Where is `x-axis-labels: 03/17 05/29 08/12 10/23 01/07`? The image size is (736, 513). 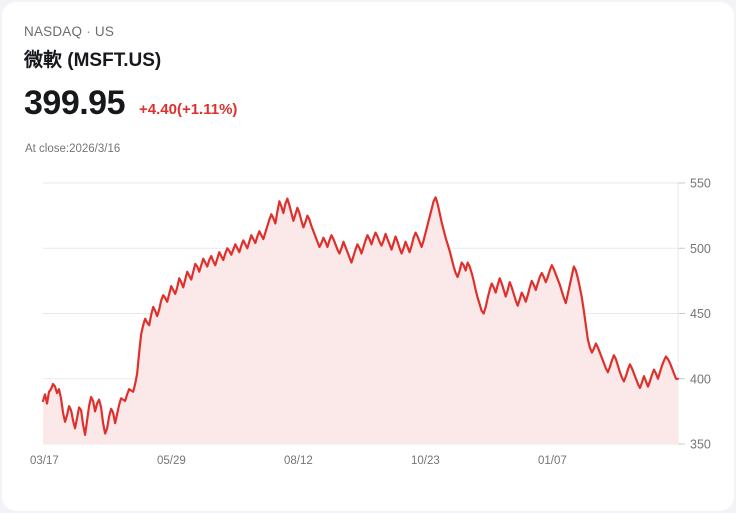 x-axis-labels: 03/17 05/29 08/12 10/23 01/07 is located at coordinates (298, 461).